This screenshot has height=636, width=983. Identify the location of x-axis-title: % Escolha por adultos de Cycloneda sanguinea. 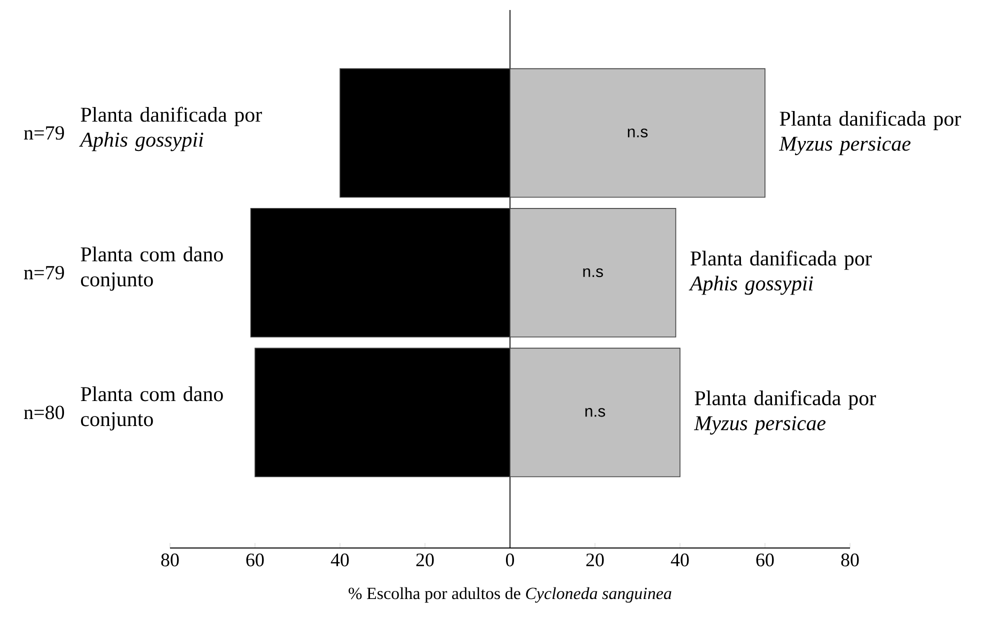
(510, 595).